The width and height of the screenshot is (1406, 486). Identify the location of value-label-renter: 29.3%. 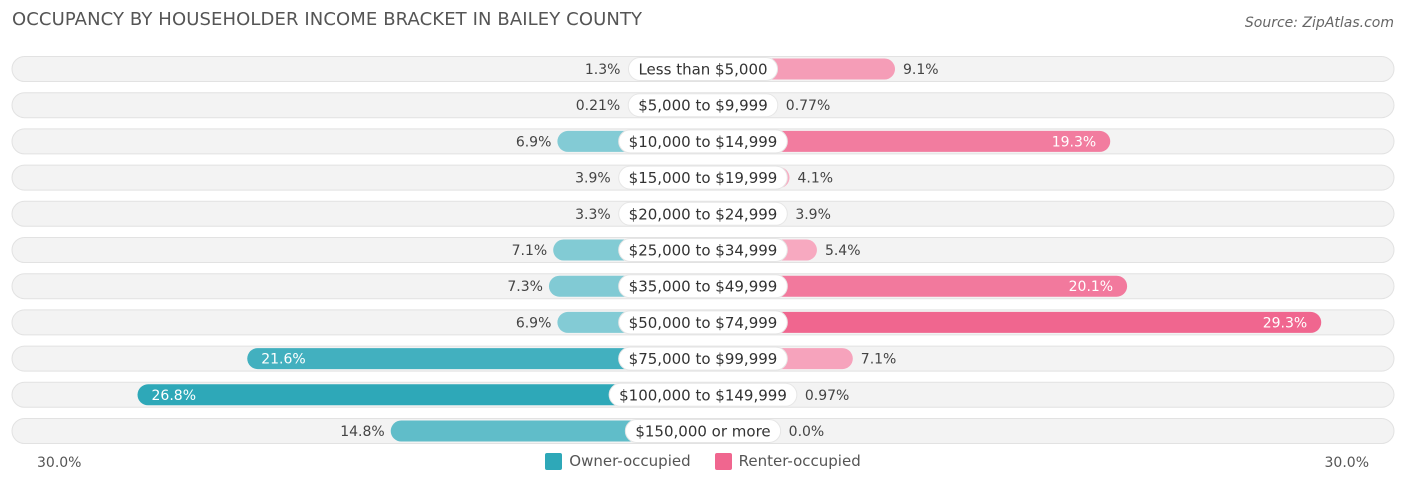
(1285, 323).